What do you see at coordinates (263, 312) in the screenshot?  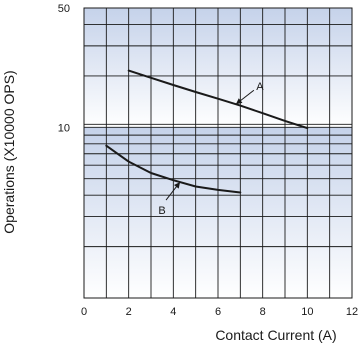 I see `x-tick-label: 8` at bounding box center [263, 312].